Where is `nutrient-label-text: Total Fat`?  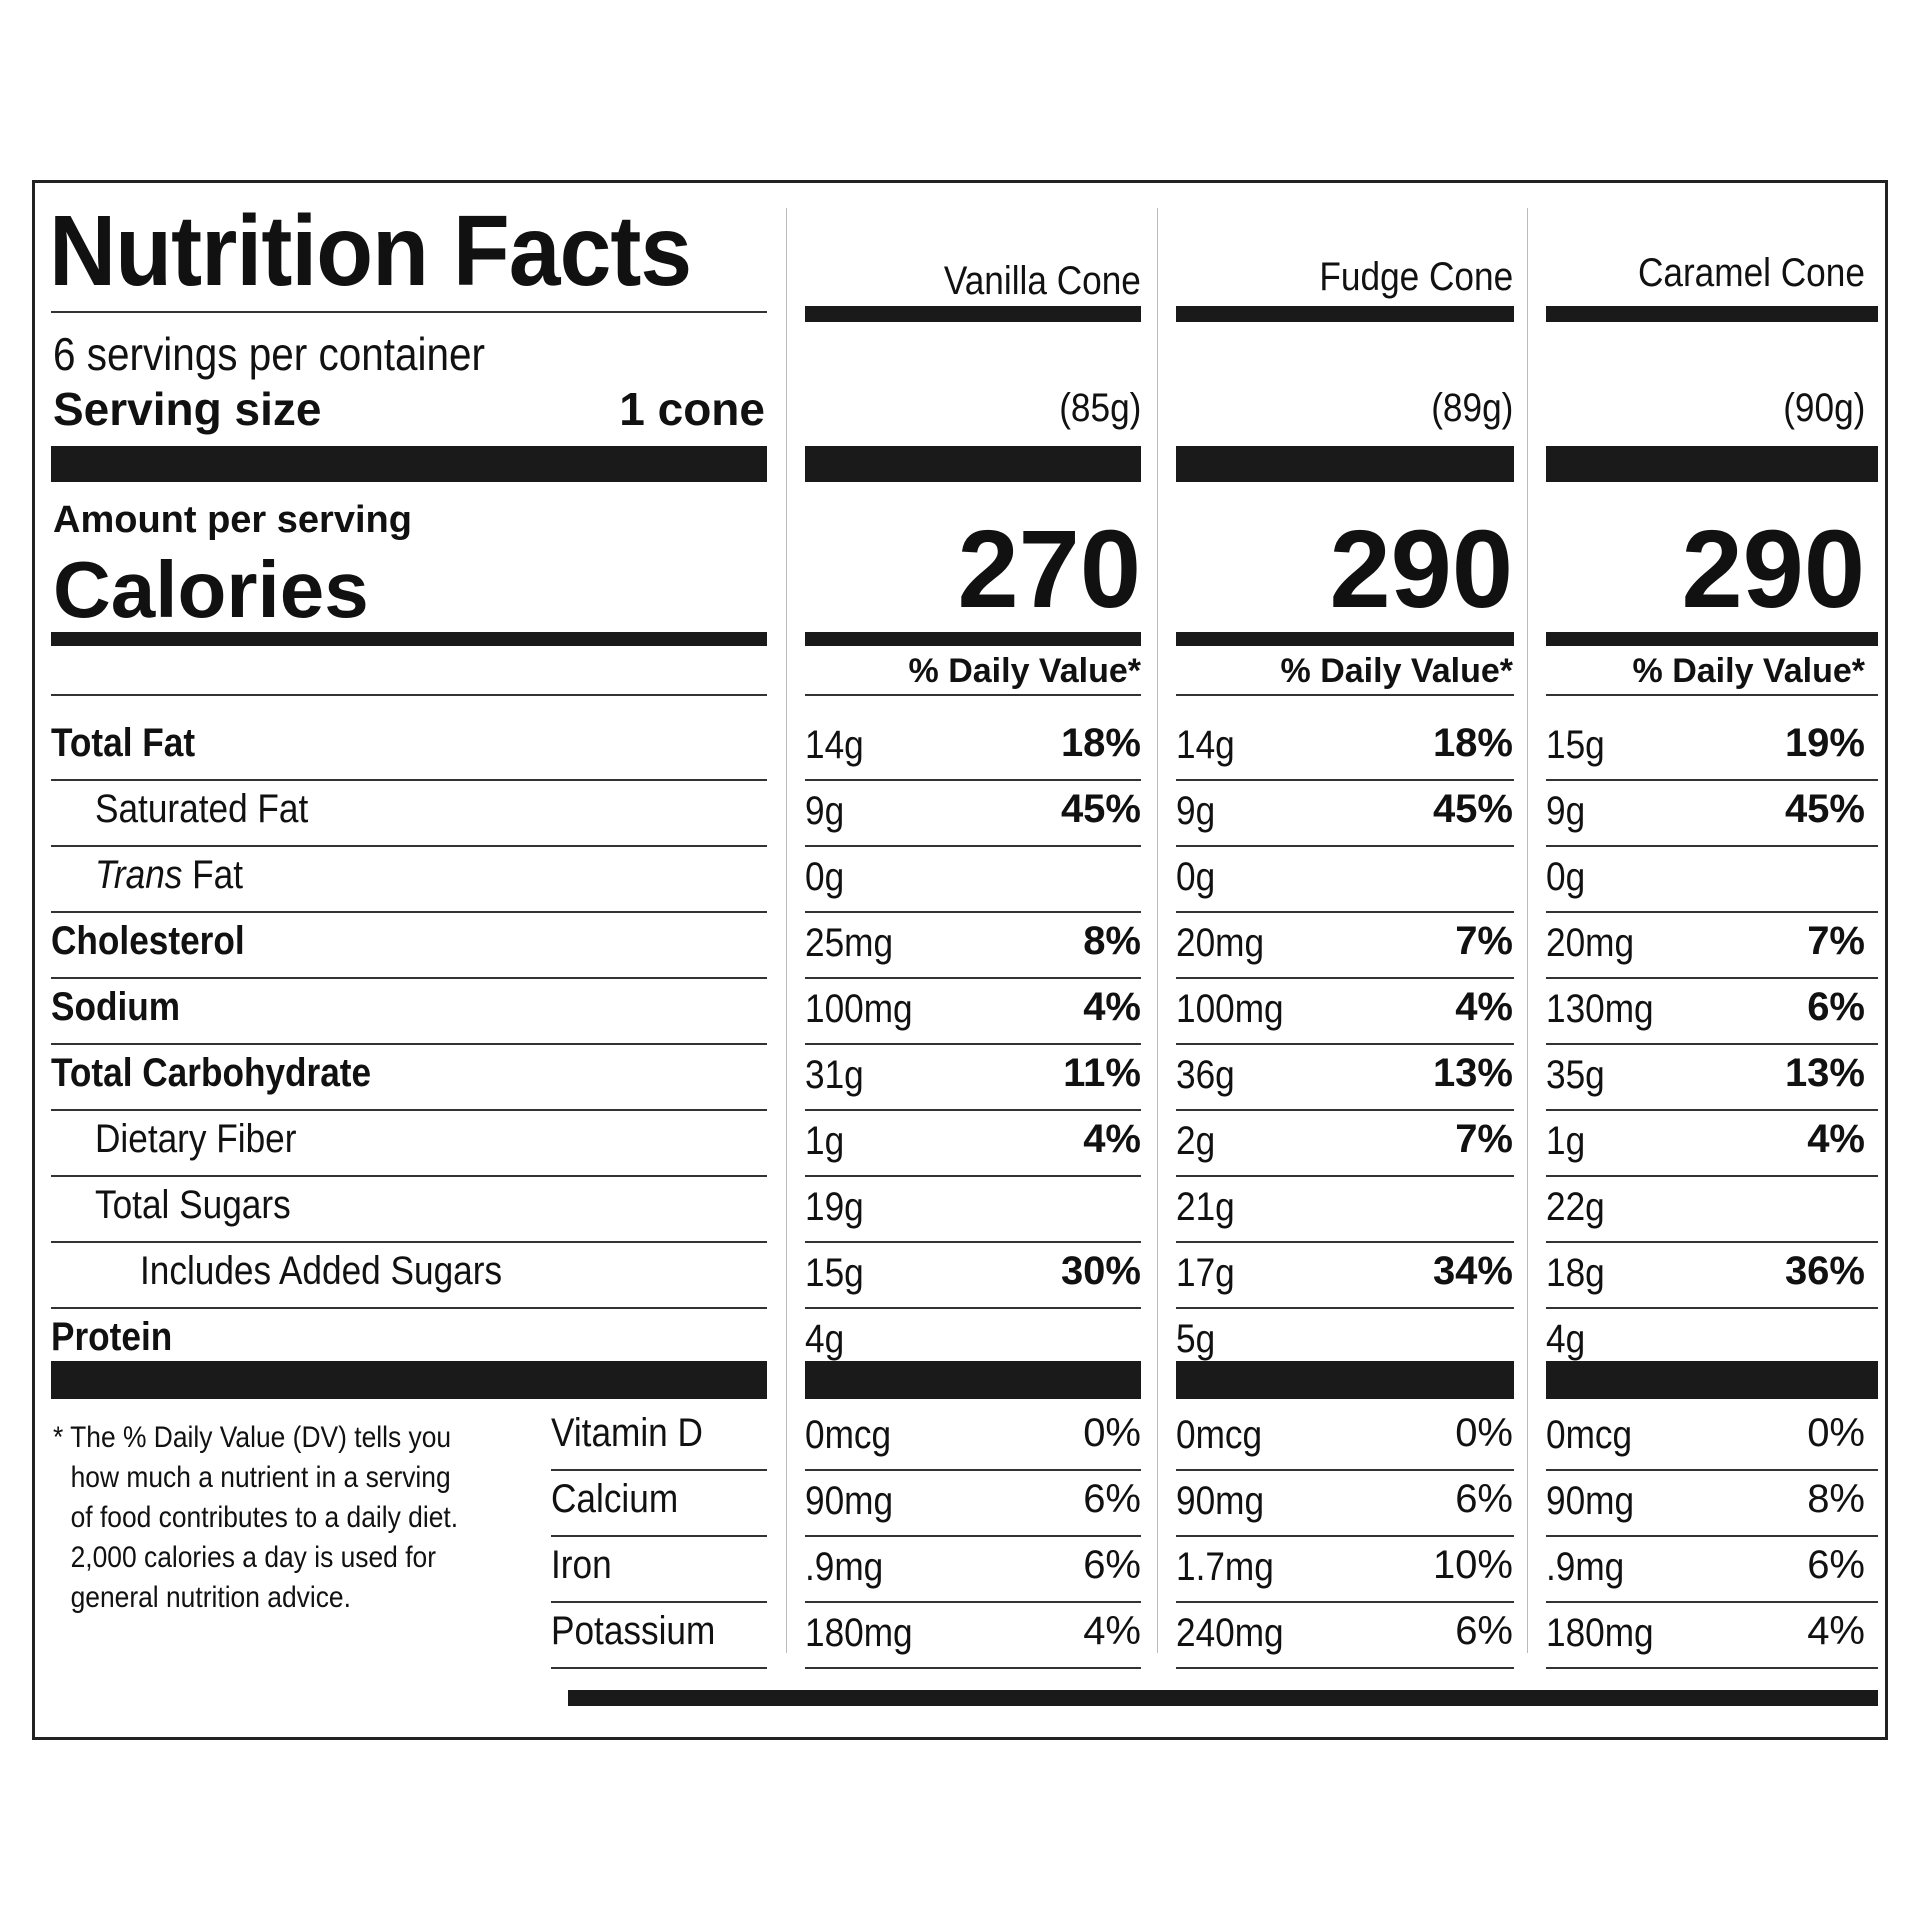 nutrient-label-text: Total Fat is located at coordinates (123, 743).